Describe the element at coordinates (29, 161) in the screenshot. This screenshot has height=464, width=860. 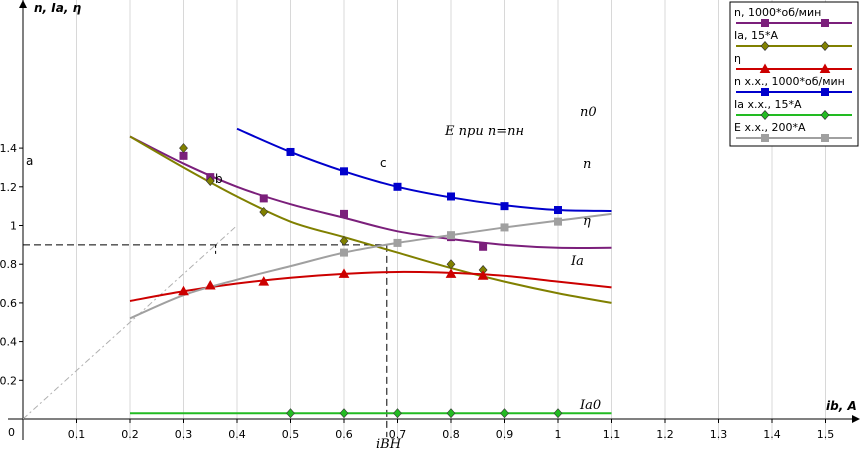
I see `point-a-label: a` at that location.